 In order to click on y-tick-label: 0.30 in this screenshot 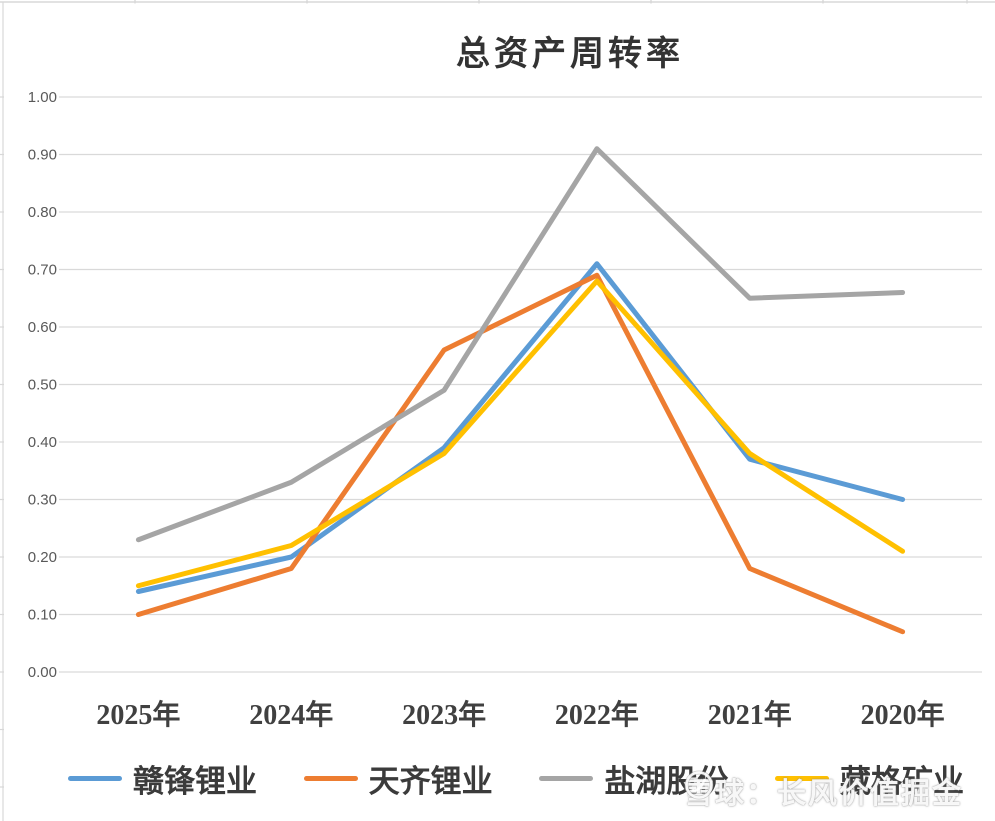, I will do `click(42, 500)`.